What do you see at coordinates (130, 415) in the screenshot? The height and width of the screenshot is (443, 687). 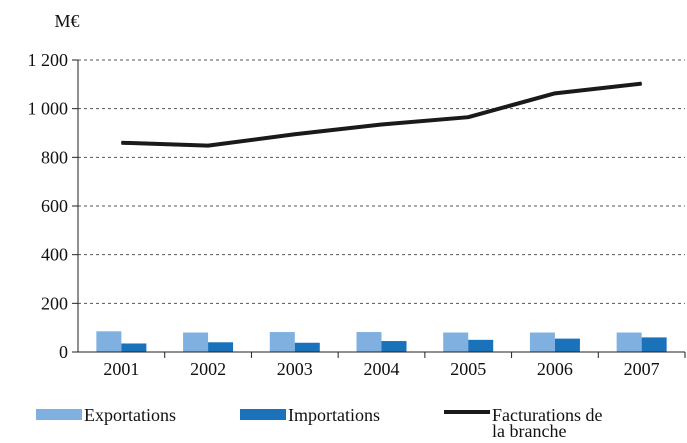 I see `legend-label: Exportations` at bounding box center [130, 415].